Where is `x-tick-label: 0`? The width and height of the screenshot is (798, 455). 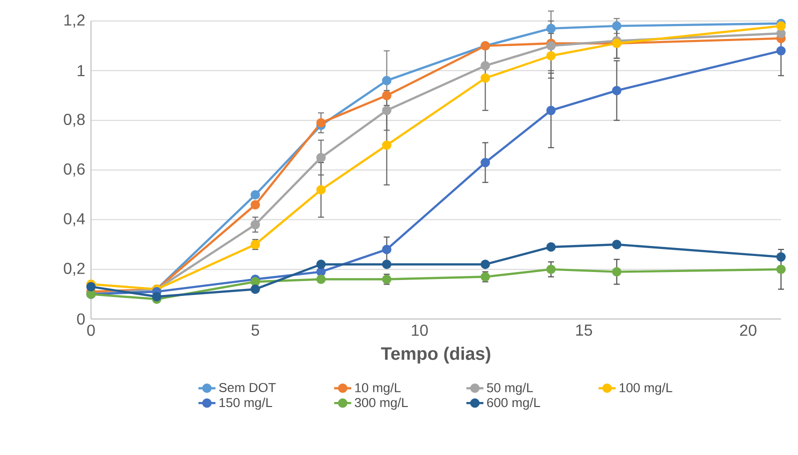
x-tick-label: 0 is located at coordinates (91, 330).